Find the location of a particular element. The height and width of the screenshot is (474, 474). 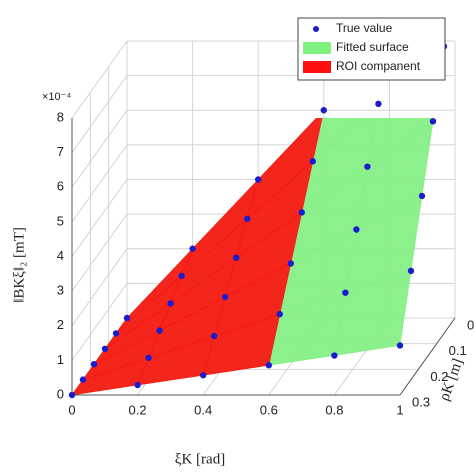

z-tick-label: 3 is located at coordinates (60, 290).